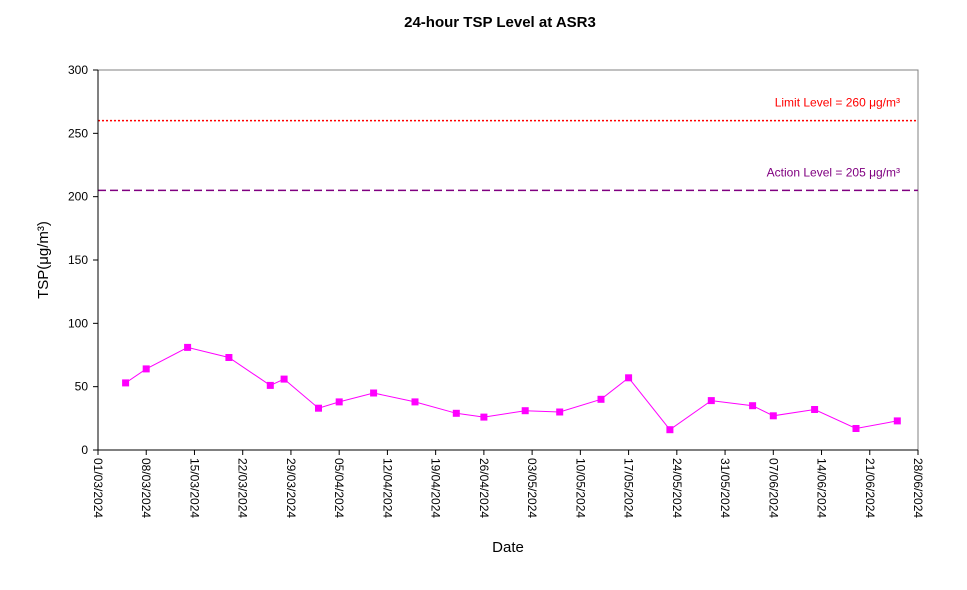  Describe the element at coordinates (194, 488) in the screenshot. I see `x-tick-label: 15/03/2024` at that location.